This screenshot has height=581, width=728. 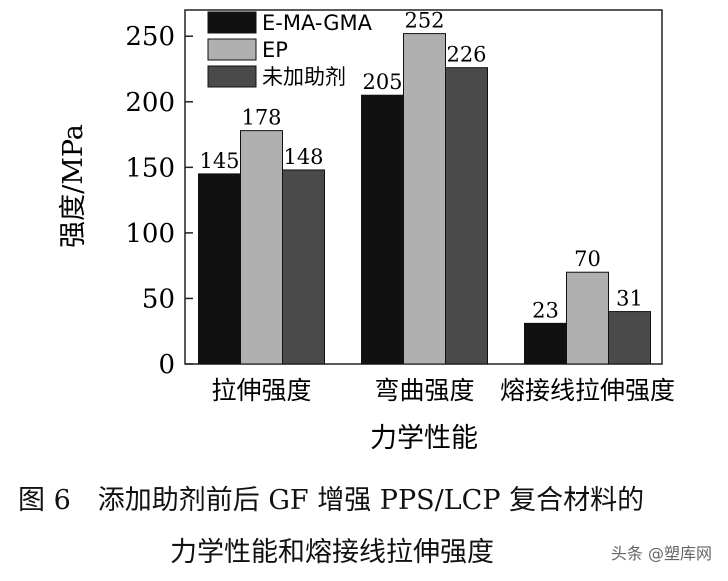 I want to click on y-axis-title: 强度/MPa, so click(x=73, y=186).